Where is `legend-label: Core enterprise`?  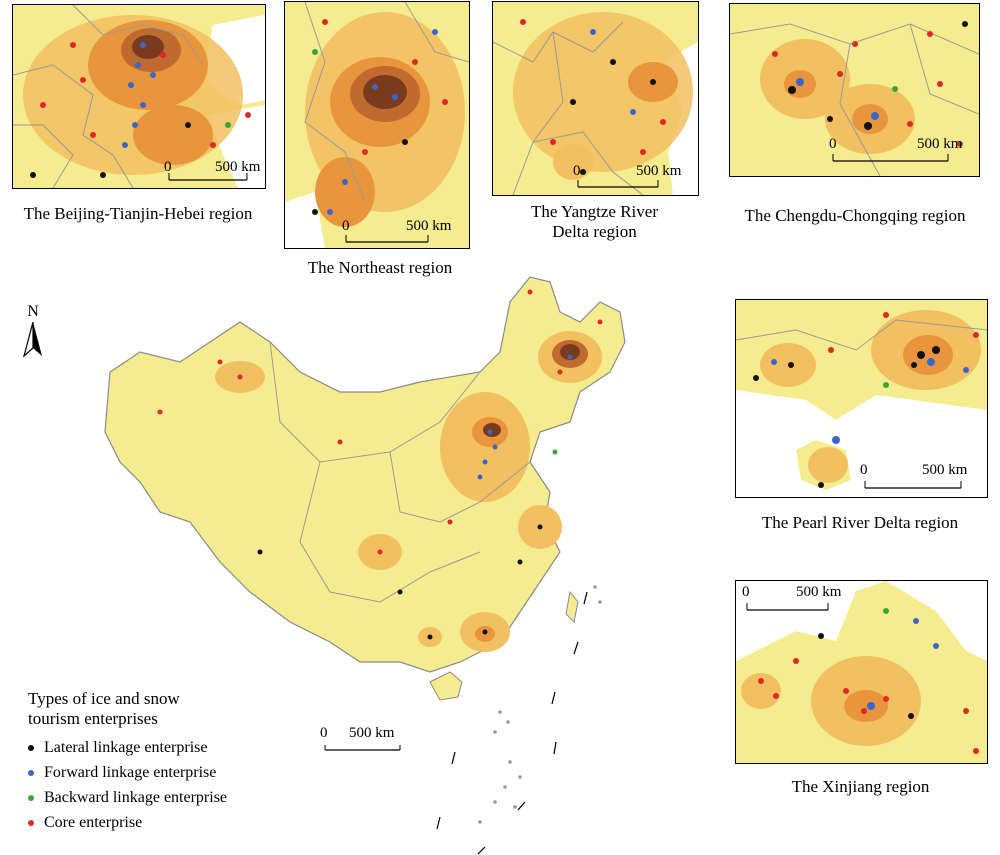
legend-label: Core enterprise is located at coordinates (93, 822).